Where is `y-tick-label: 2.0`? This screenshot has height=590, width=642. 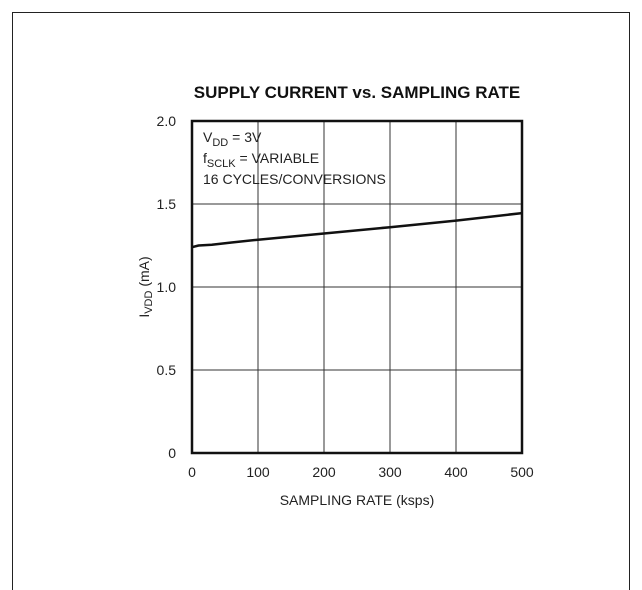 y-tick-label: 2.0 is located at coordinates (167, 121).